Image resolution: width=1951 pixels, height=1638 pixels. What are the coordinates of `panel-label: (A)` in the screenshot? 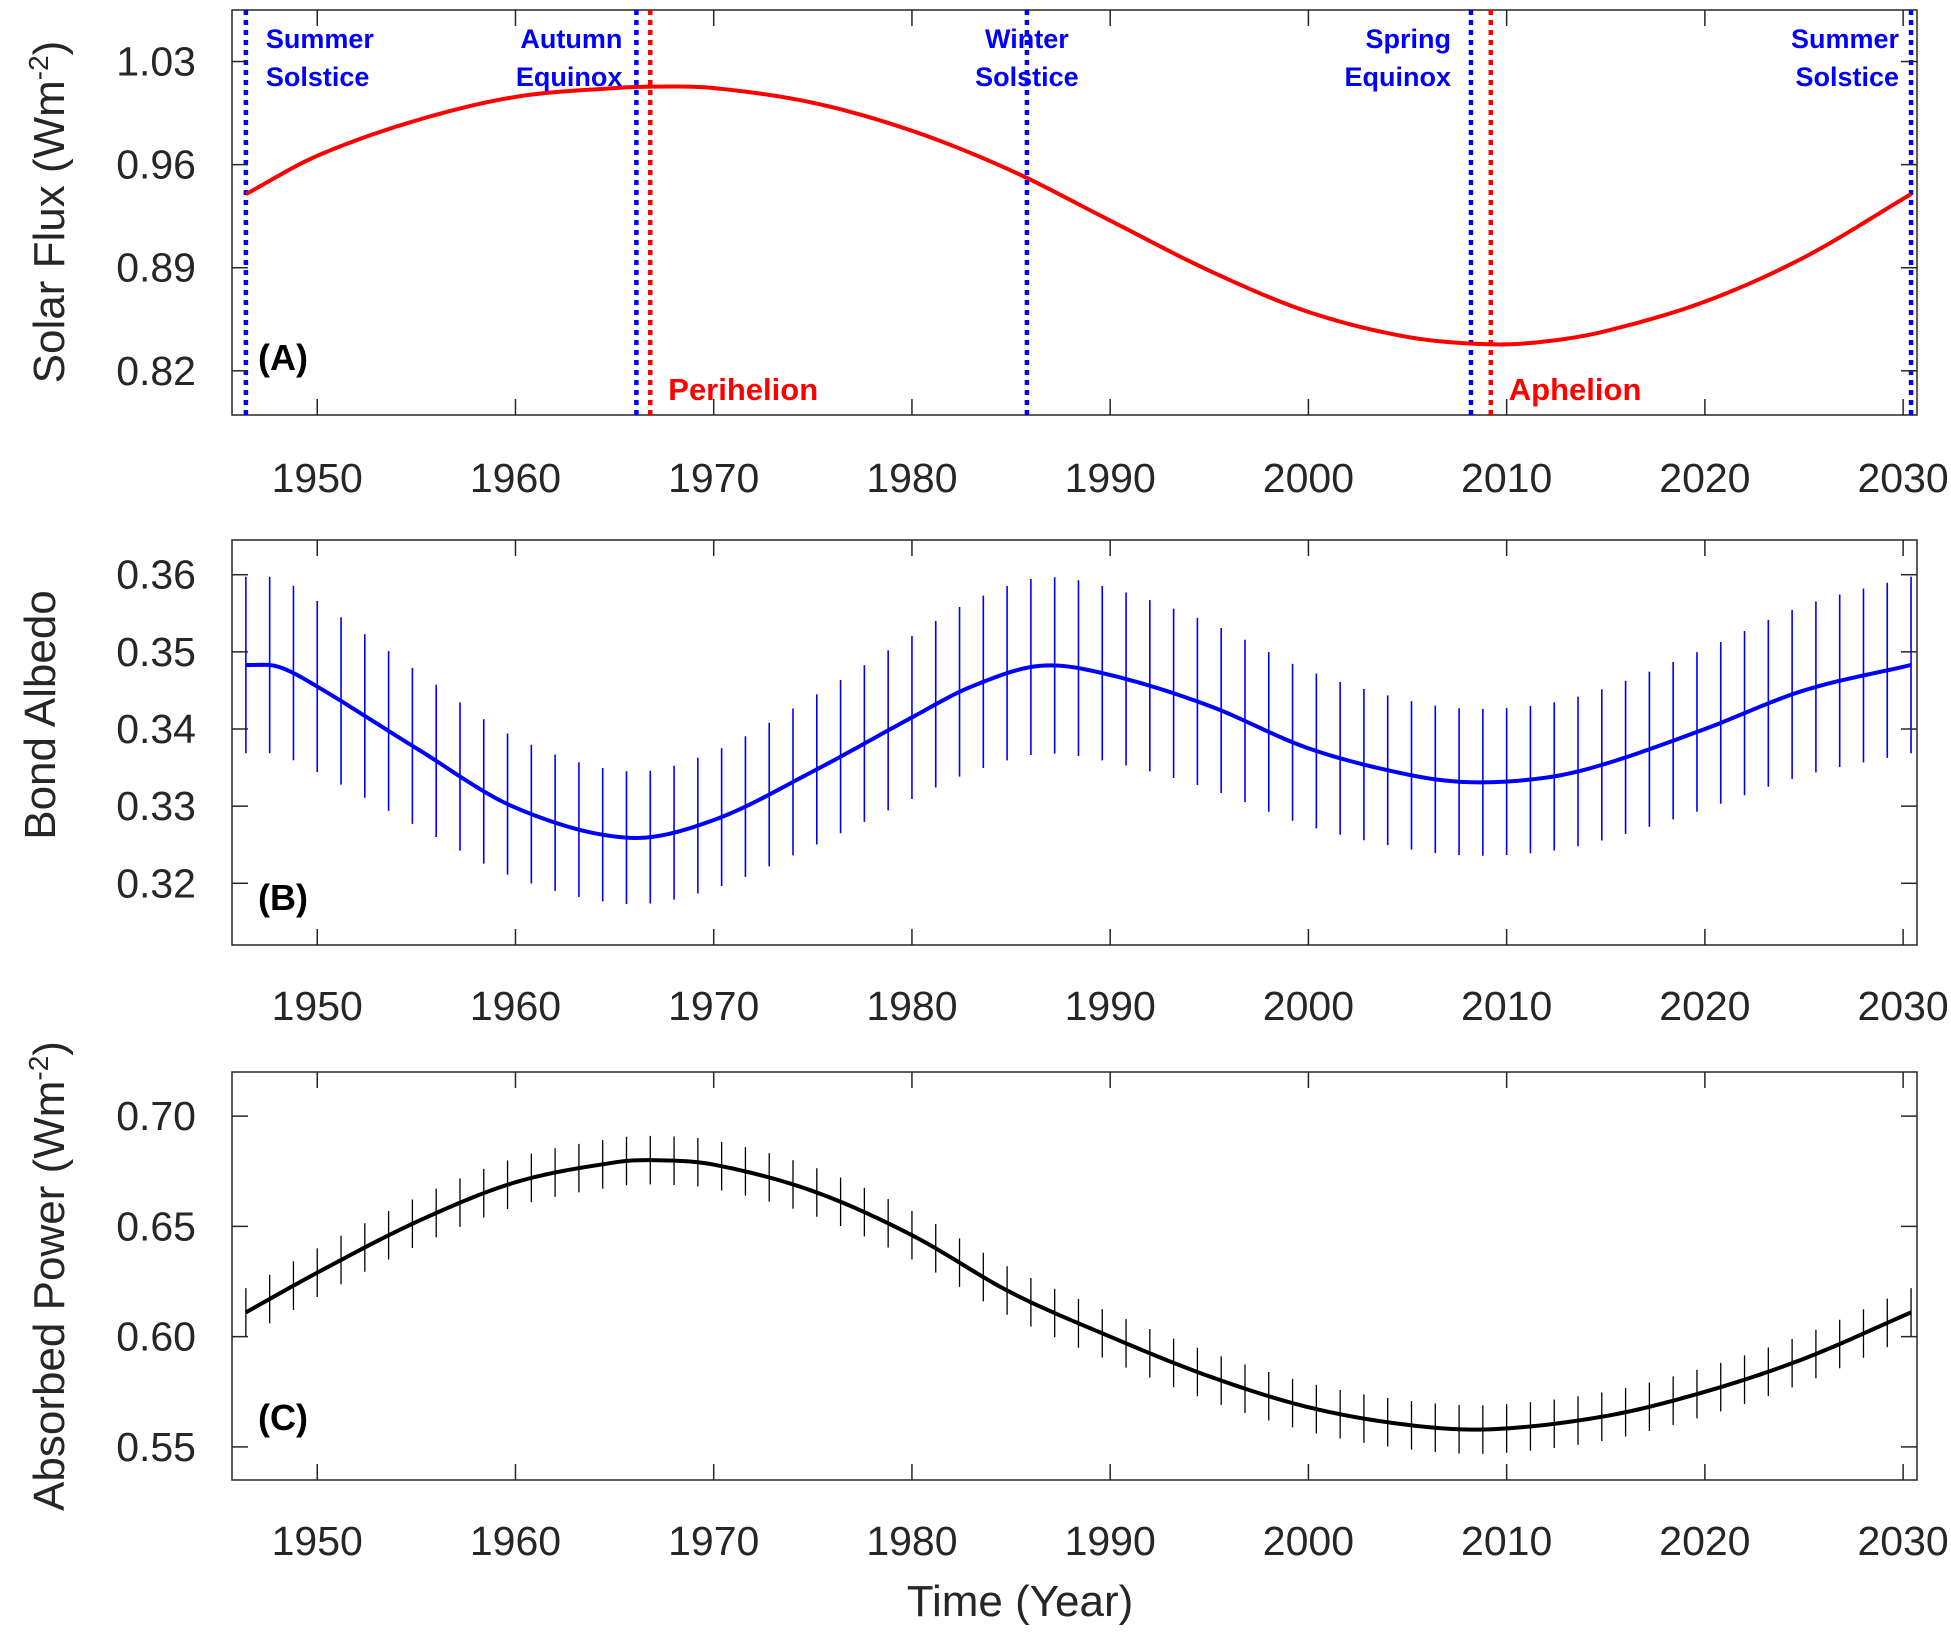 It's located at (283, 357).